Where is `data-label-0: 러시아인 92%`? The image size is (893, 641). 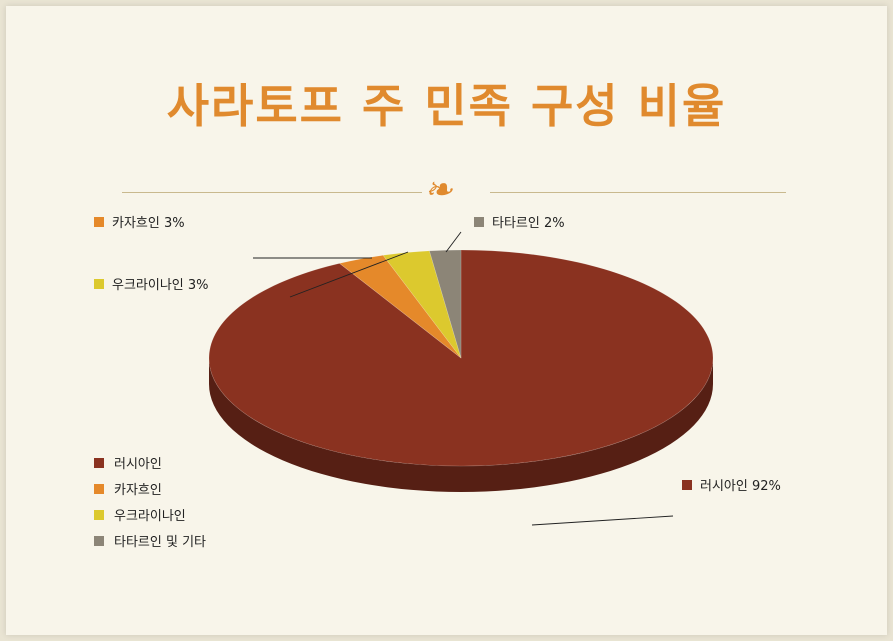
data-label-0: 러시아인 92% is located at coordinates (740, 486).